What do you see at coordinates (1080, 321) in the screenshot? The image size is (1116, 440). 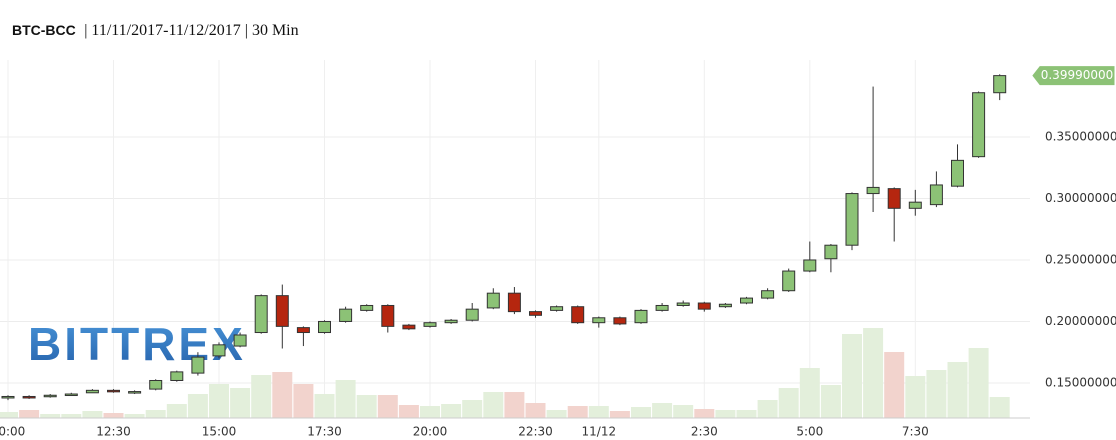 I see `y-tick-label: 0.20000000` at bounding box center [1080, 321].